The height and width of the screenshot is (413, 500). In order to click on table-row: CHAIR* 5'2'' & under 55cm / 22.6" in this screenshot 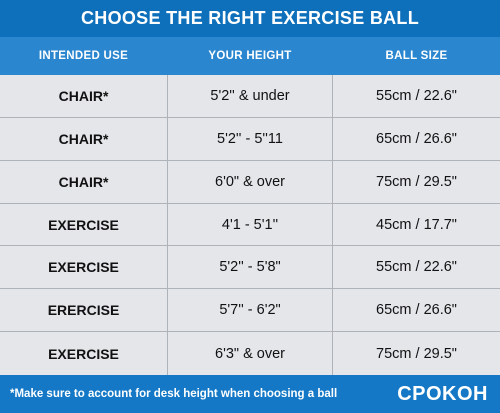, I will do `click(250, 96)`.